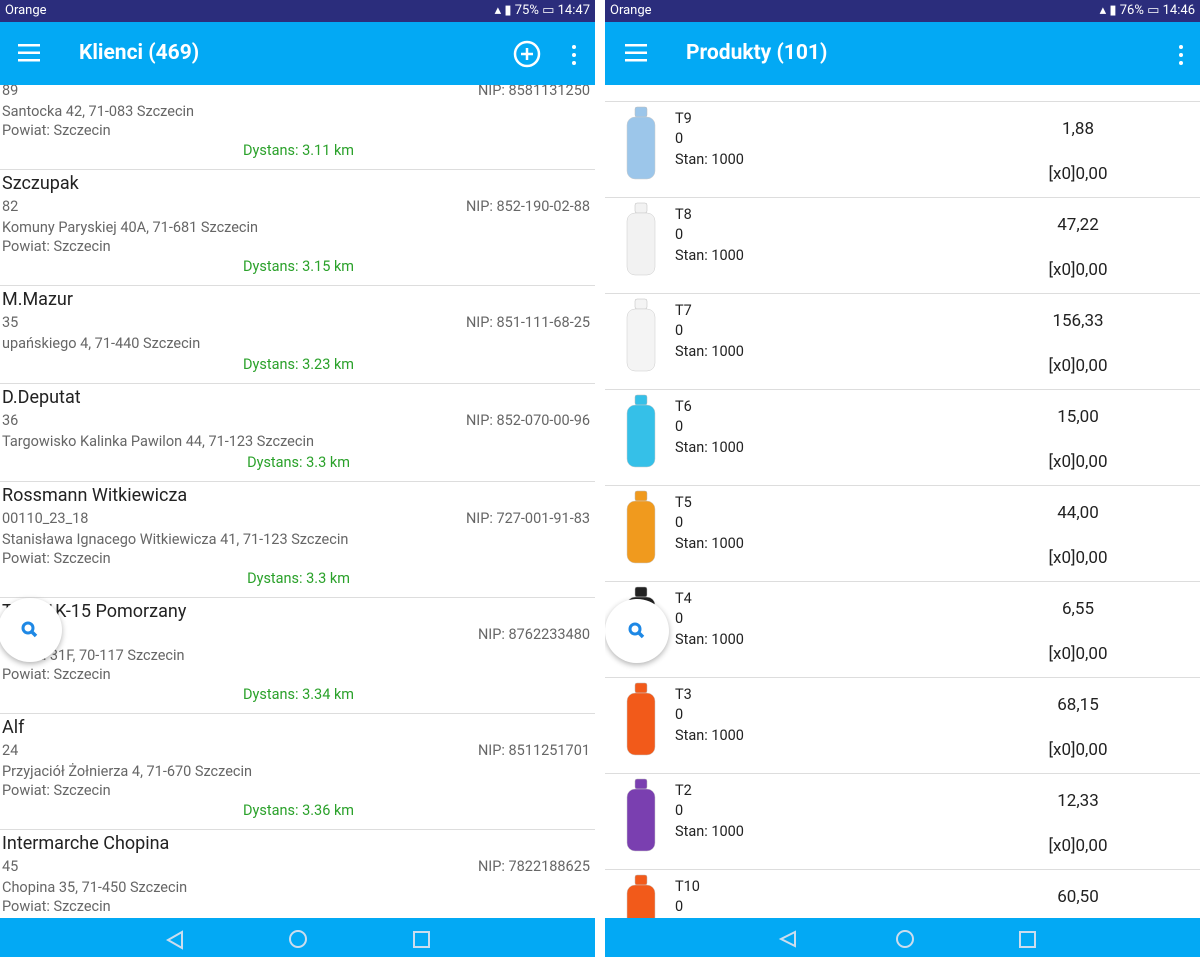 The width and height of the screenshot is (1200, 957). I want to click on client-number: 45, so click(10, 866).